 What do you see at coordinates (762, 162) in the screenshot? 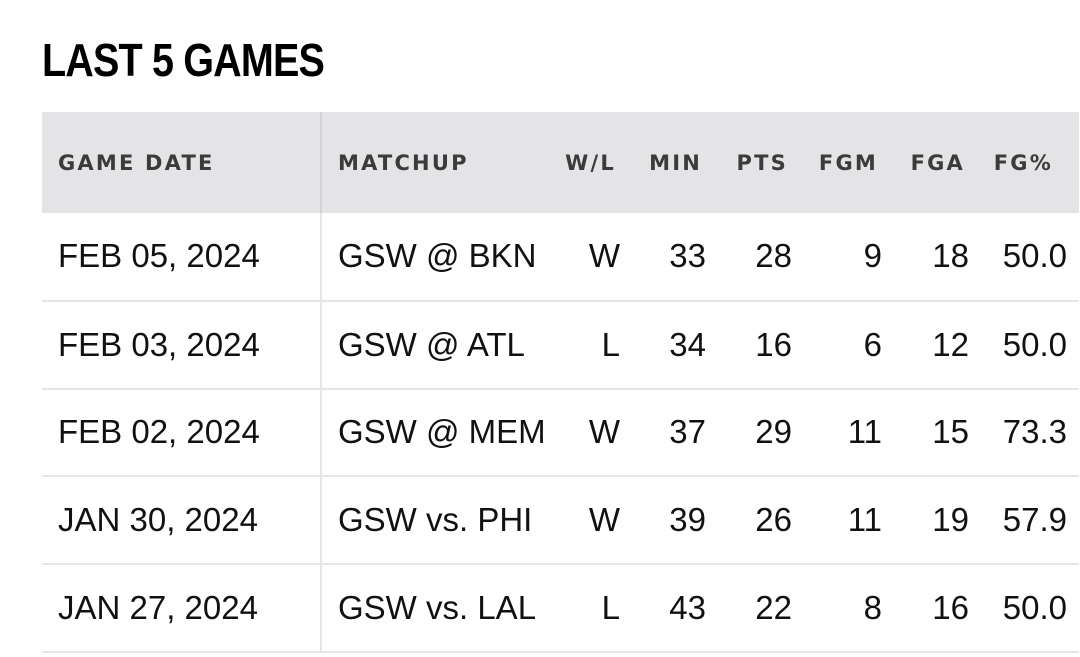
I see `column-header-pts: PTS` at bounding box center [762, 162].